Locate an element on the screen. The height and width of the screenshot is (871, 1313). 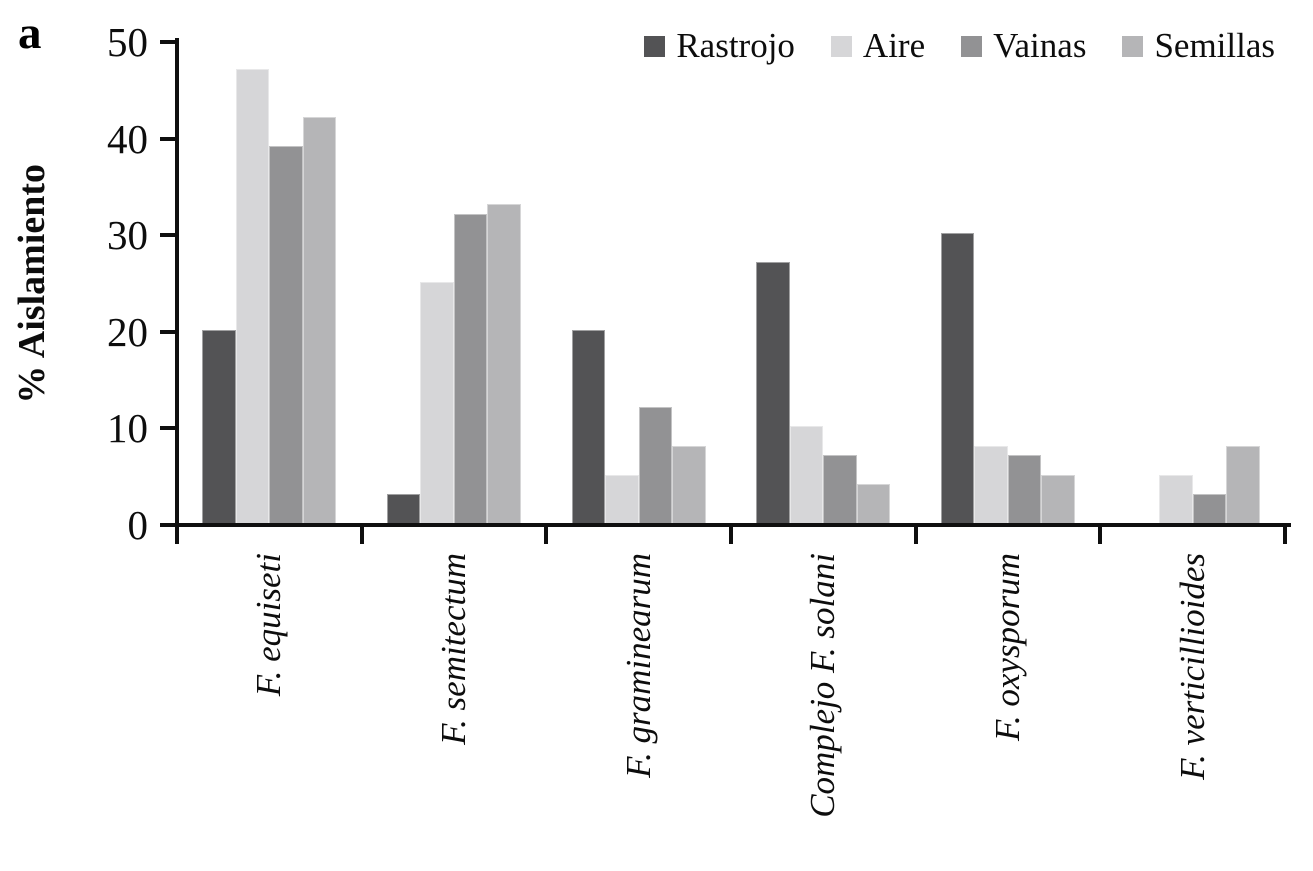
x-category-label-4: Complejo F. solani is located at coordinates (823, 685).